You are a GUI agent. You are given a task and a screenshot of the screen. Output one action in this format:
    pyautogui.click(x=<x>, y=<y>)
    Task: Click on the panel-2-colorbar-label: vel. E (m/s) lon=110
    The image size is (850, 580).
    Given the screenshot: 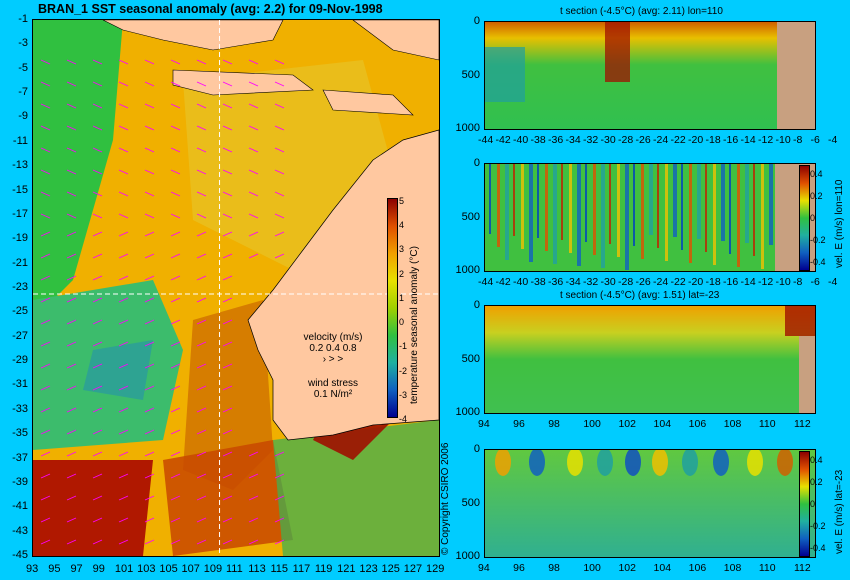 What is the action you would take?
    pyautogui.click(x=839, y=223)
    